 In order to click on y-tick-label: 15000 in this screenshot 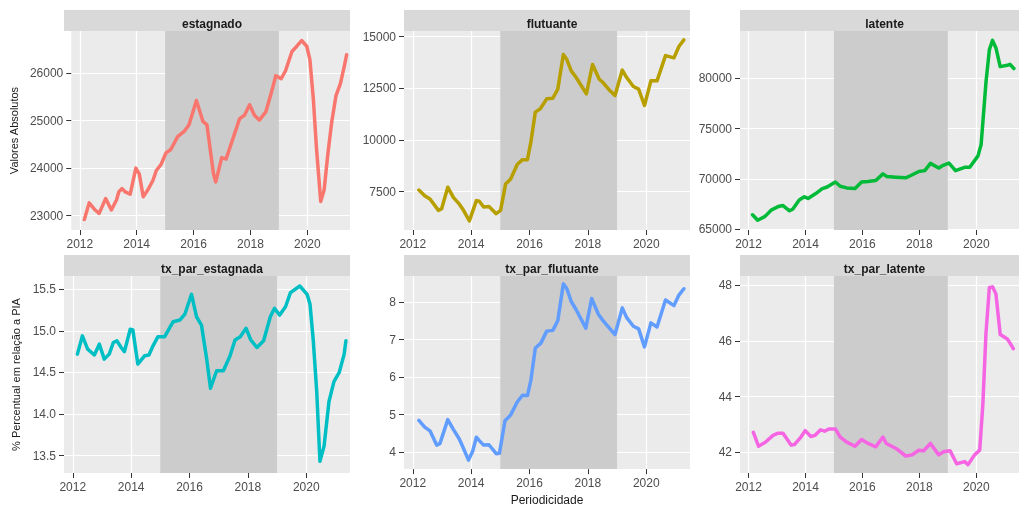, I will do `click(379, 36)`.